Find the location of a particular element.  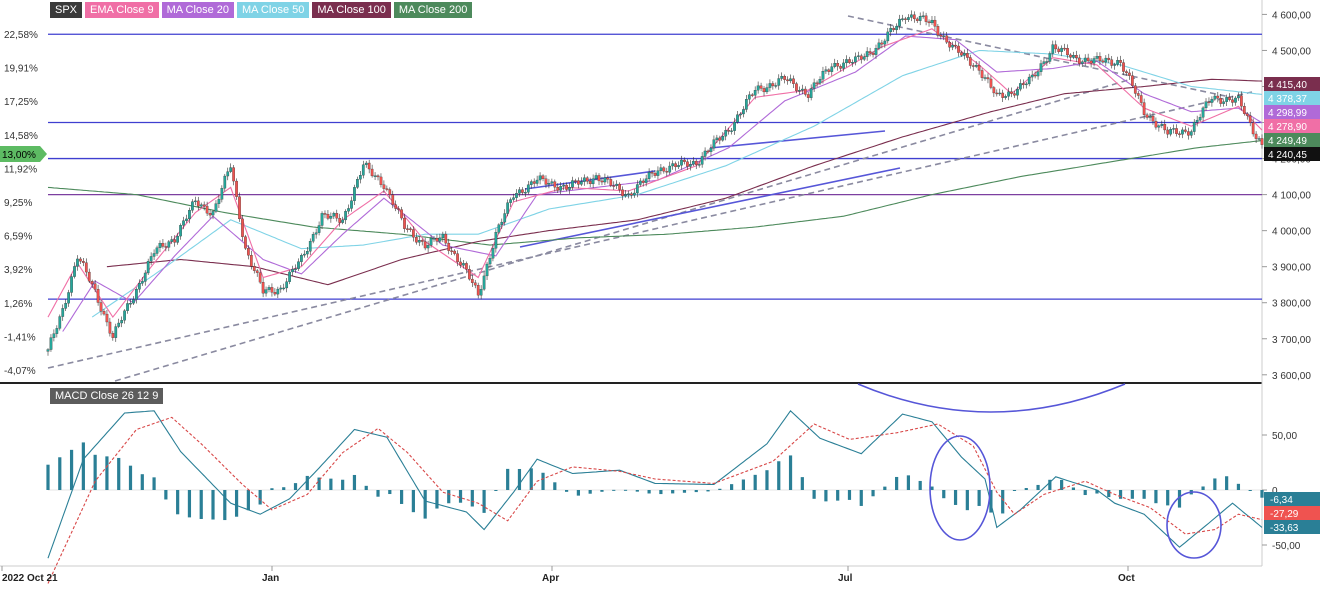

x-tick-label: Jan is located at coordinates (270, 578).